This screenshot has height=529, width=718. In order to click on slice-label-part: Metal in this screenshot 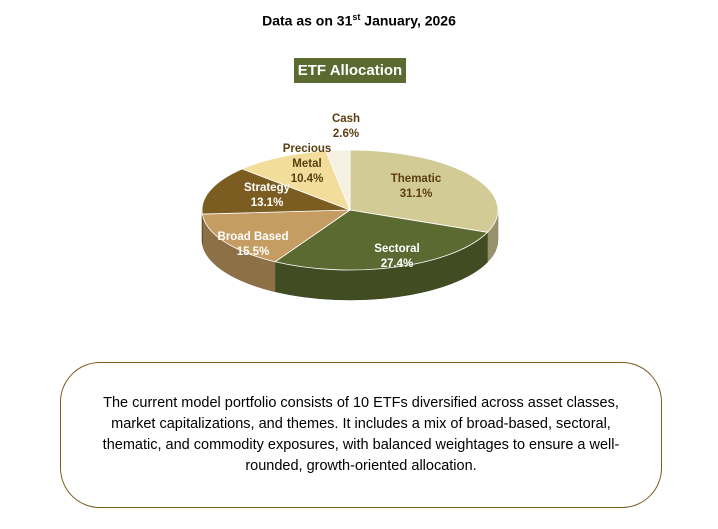, I will do `click(306, 164)`.